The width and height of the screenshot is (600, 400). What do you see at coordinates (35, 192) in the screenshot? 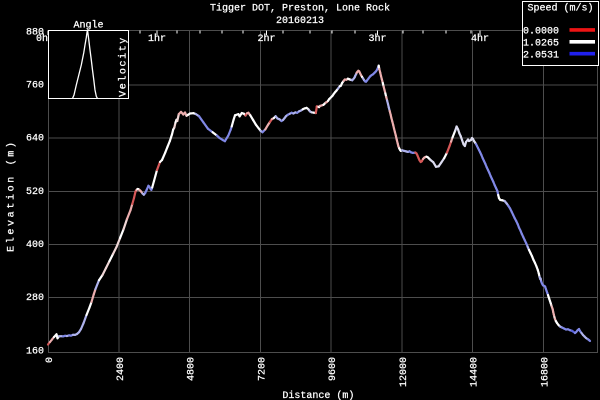
I see `svg-text: 520` at bounding box center [35, 192].